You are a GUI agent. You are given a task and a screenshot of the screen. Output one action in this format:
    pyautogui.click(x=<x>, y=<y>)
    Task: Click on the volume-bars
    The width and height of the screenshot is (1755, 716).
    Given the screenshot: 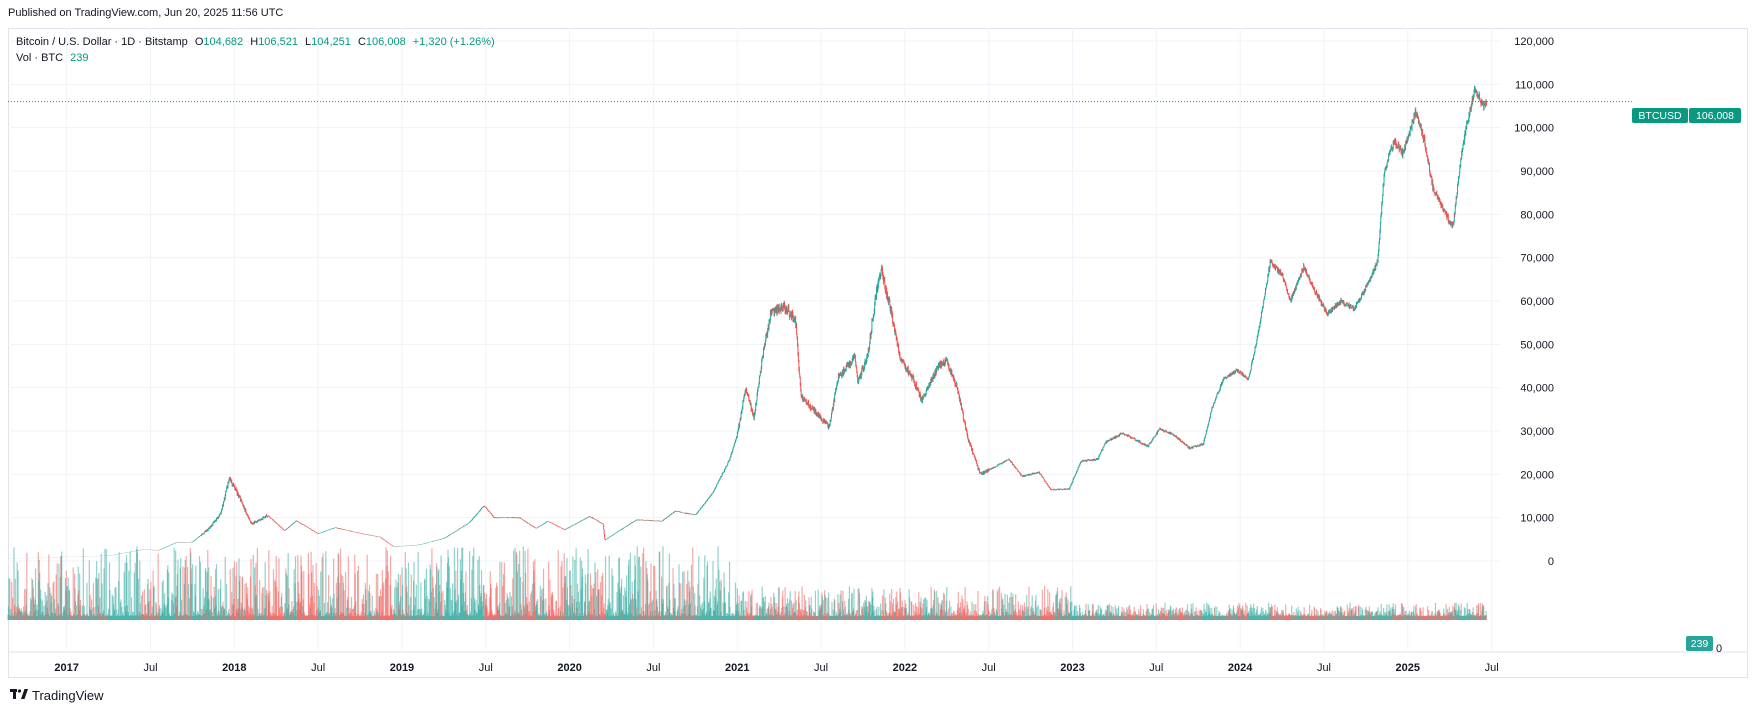 What is the action you would take?
    pyautogui.click(x=747, y=583)
    